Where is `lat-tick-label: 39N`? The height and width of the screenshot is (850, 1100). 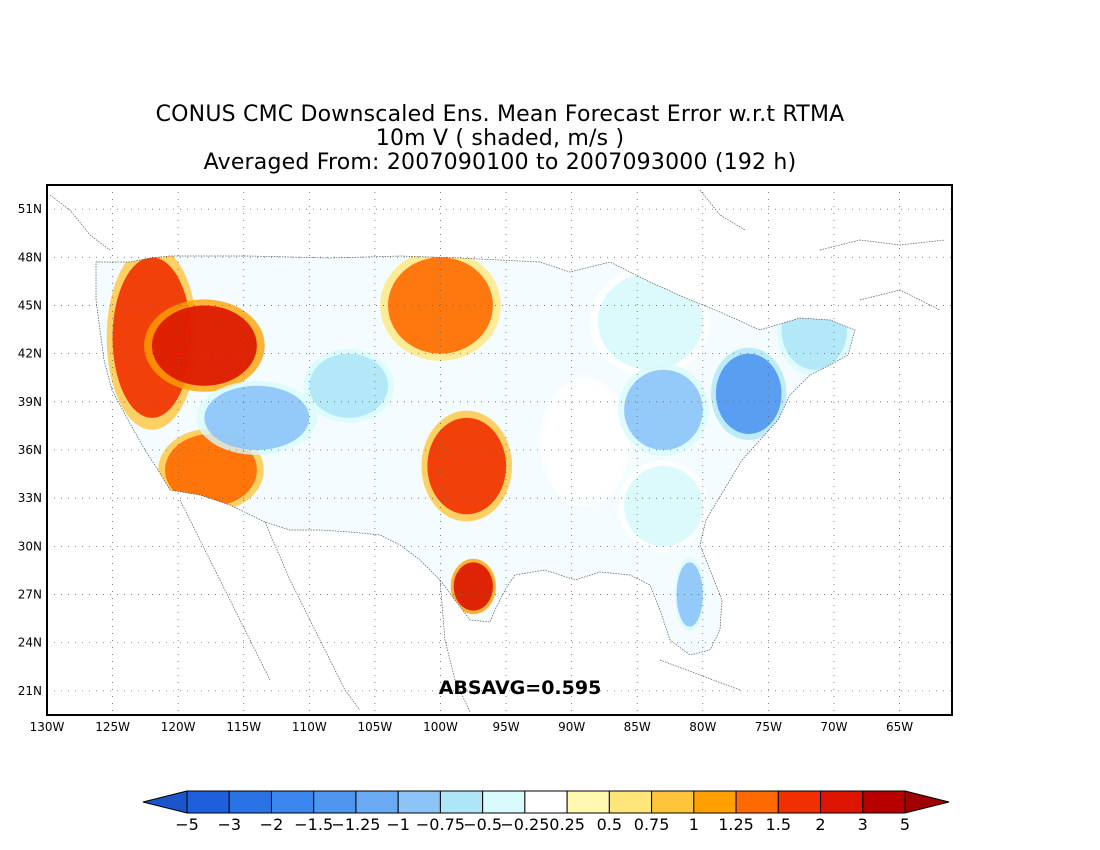
lat-tick-label: 39N is located at coordinates (30, 402).